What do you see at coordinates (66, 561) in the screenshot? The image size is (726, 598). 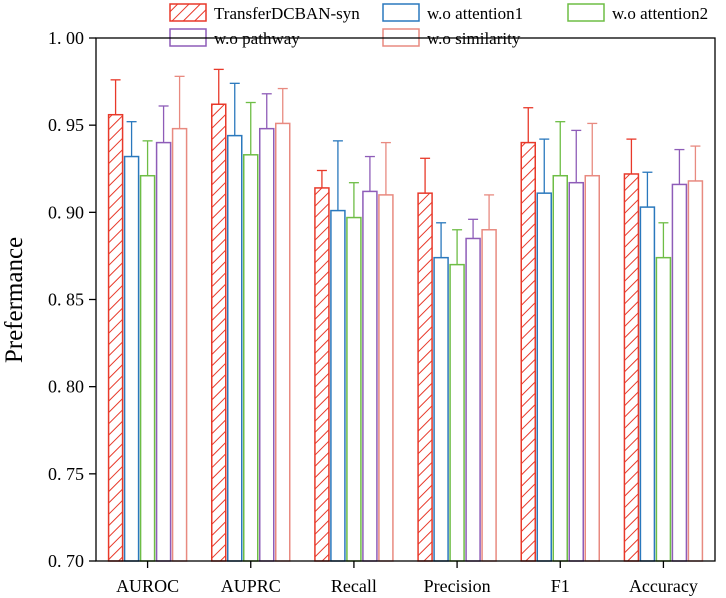 I see `y-tick-label: 0. 70` at bounding box center [66, 561].